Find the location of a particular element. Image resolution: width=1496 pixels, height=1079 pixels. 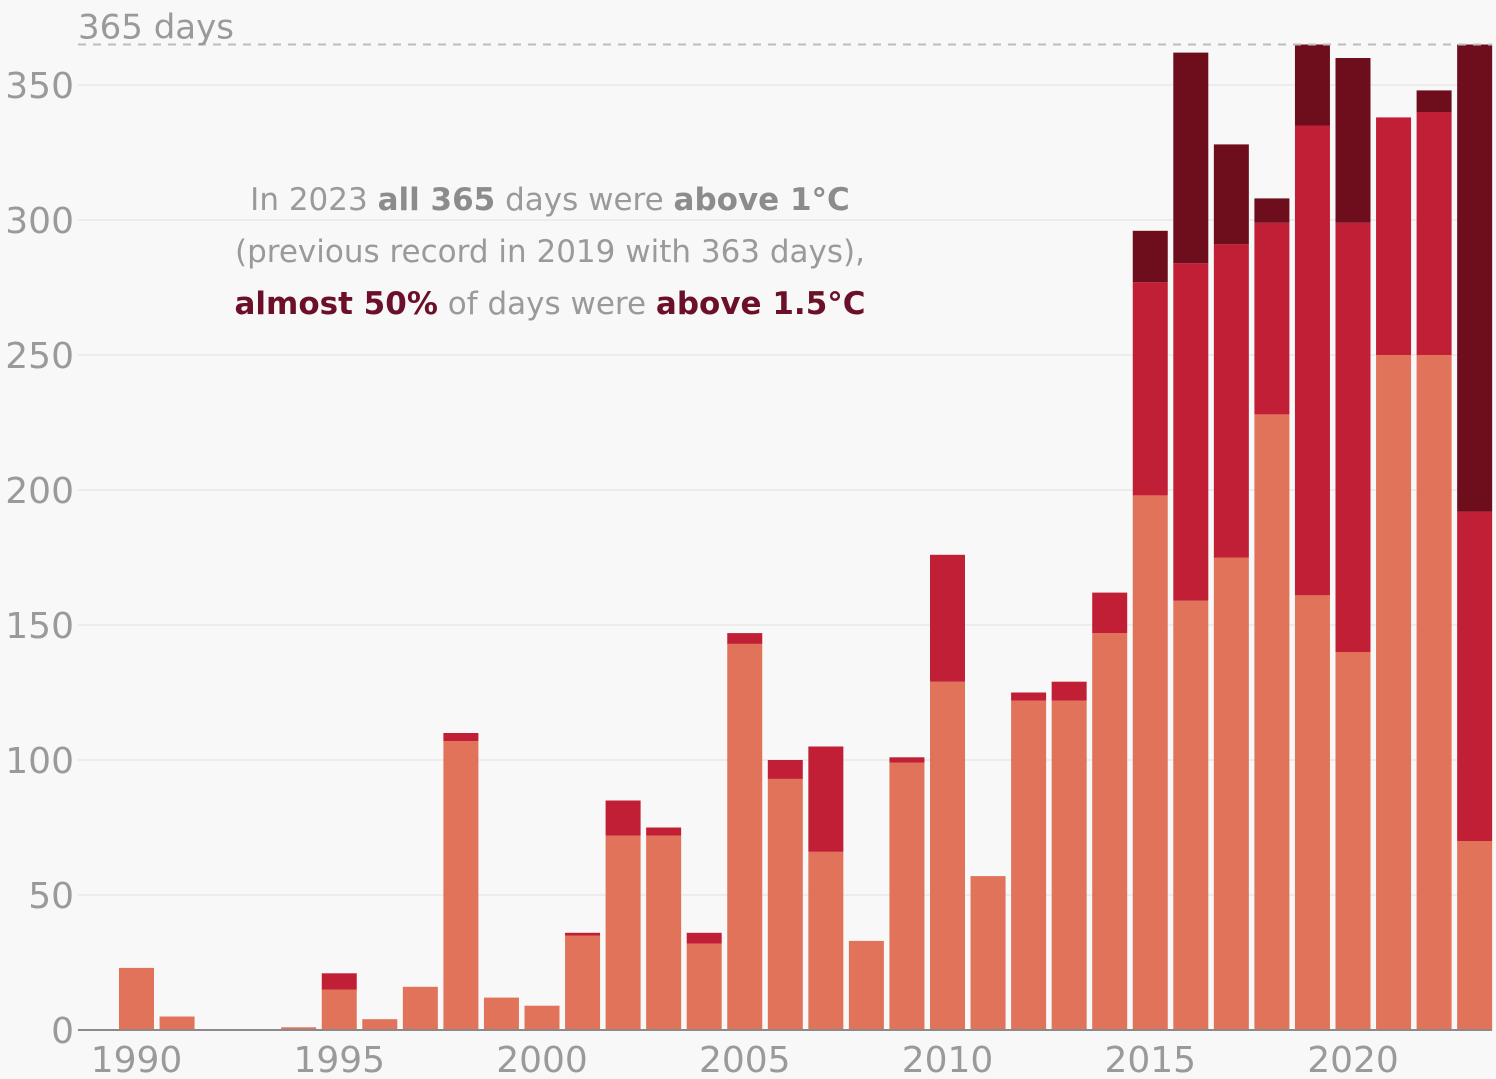

annot-bold: all 365 is located at coordinates (436, 200).